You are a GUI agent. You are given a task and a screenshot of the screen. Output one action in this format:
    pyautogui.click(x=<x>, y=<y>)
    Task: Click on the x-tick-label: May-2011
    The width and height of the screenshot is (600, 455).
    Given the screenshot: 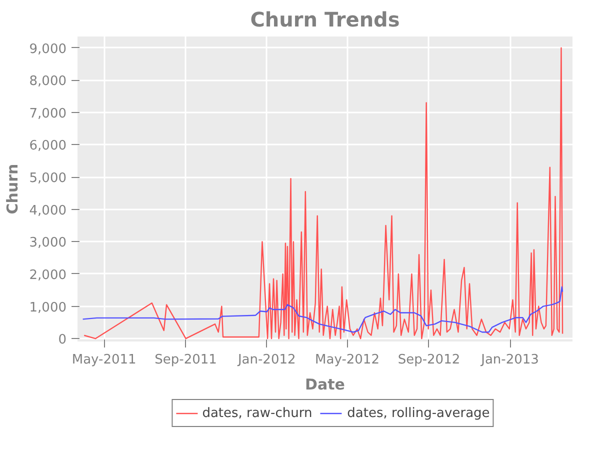 What is the action you would take?
    pyautogui.click(x=104, y=360)
    